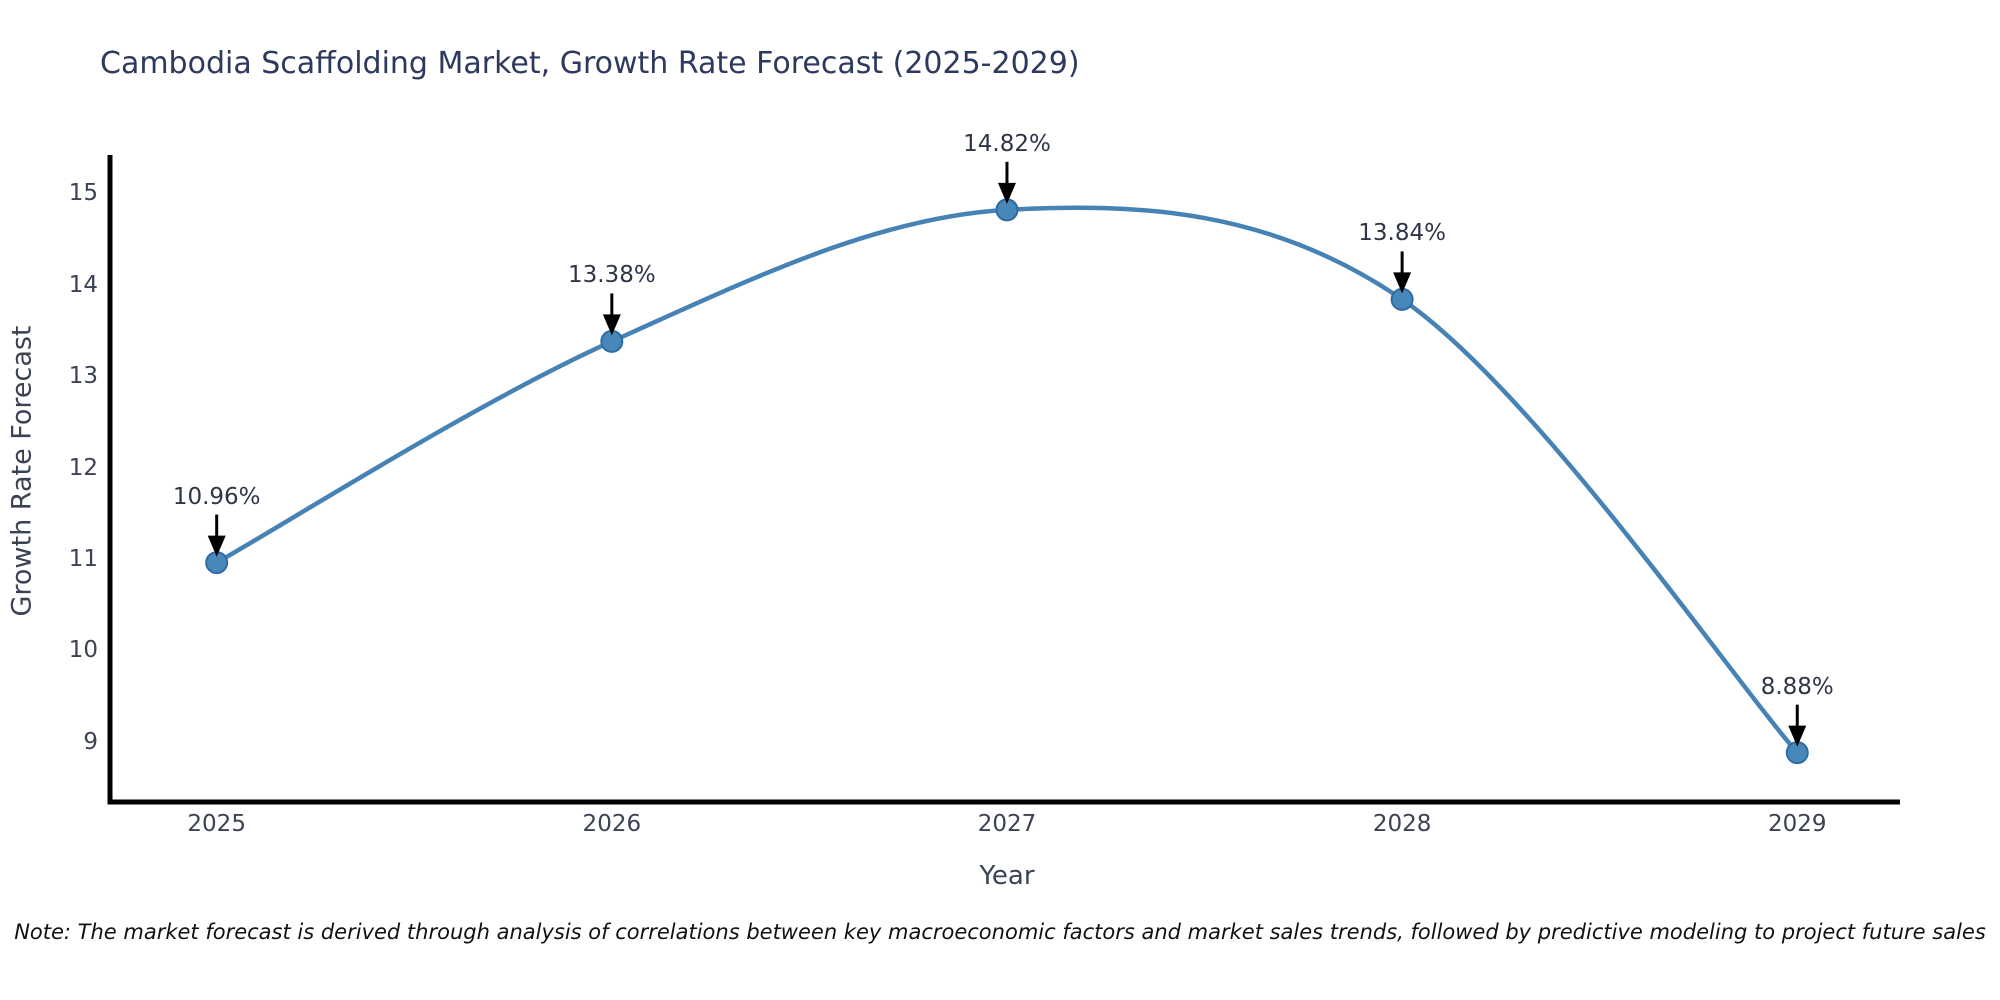  What do you see at coordinates (1007, 876) in the screenshot?
I see `x-axis-title: Year` at bounding box center [1007, 876].